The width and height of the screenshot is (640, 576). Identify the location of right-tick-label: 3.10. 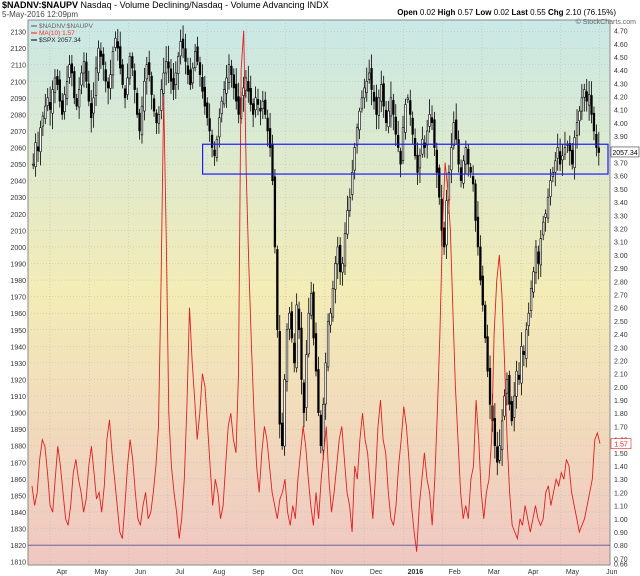
(621, 243).